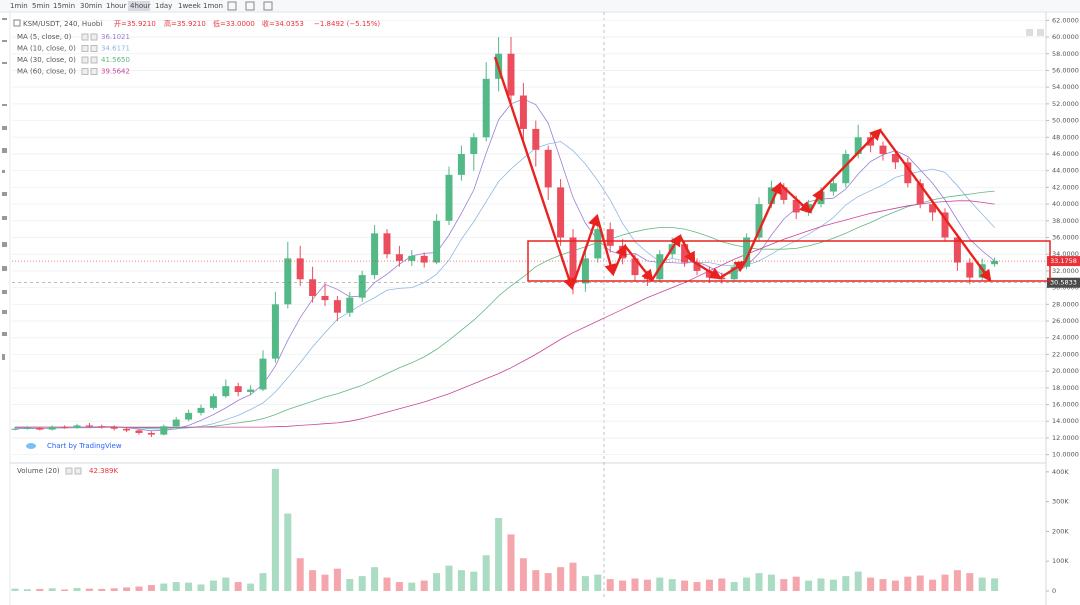  What do you see at coordinates (38, 471) in the screenshot?
I see `volume-legend-name: Volume (20)` at bounding box center [38, 471].